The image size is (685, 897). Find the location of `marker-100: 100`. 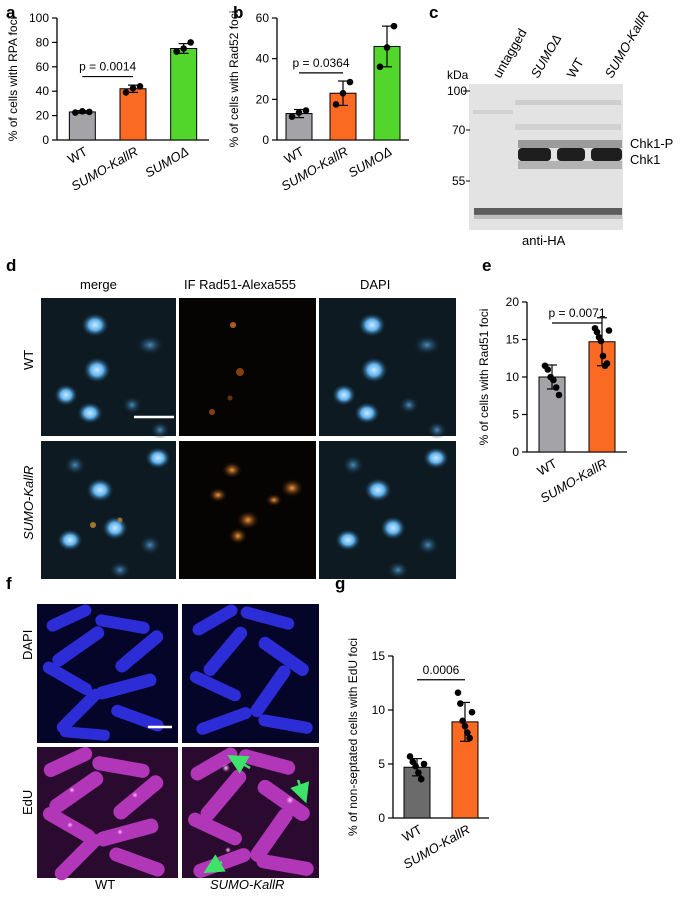

marker-100: 100 is located at coordinates (457, 91).